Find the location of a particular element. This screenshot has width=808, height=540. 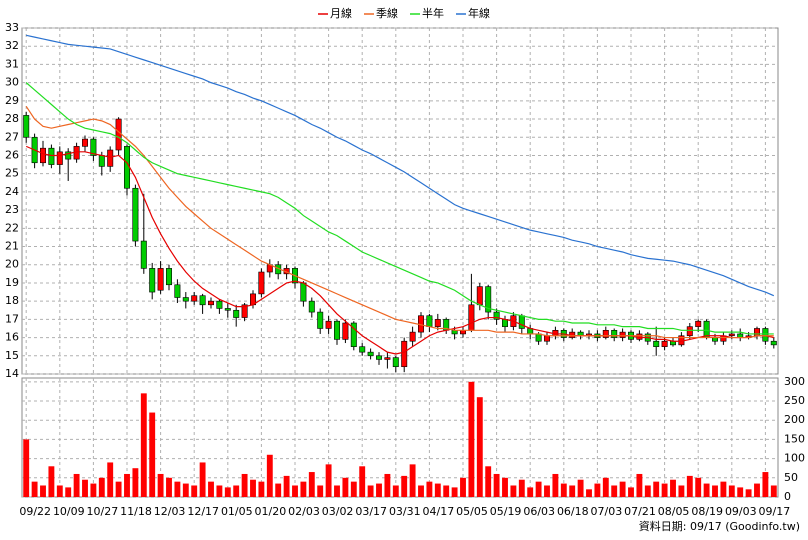

footer: 資料日期: 09/17 (Goodinfo.tw) is located at coordinates (719, 526).